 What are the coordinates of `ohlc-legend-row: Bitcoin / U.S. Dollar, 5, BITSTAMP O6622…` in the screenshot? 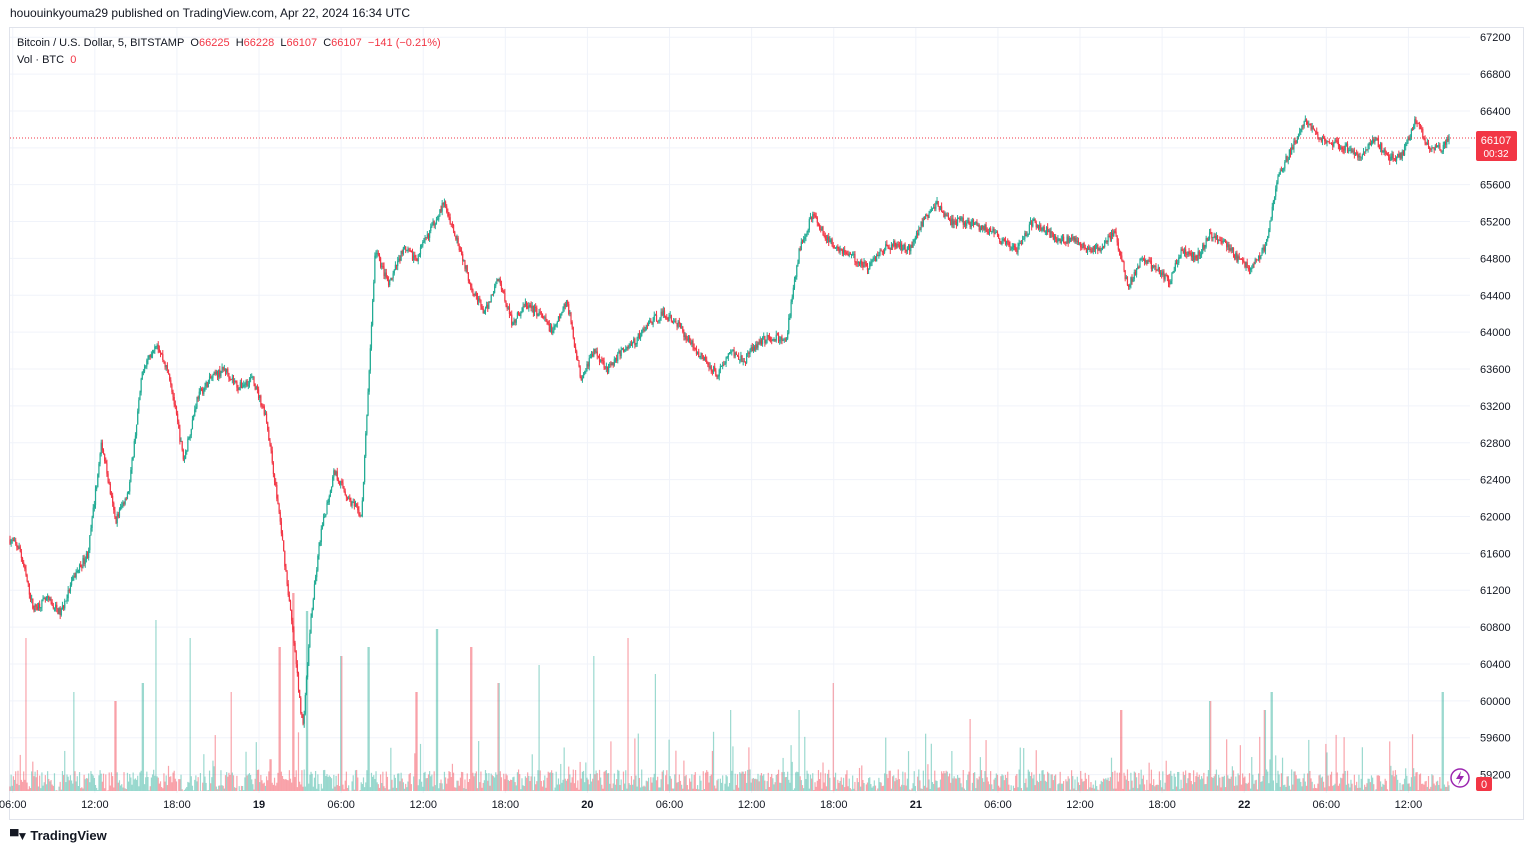 It's located at (229, 43).